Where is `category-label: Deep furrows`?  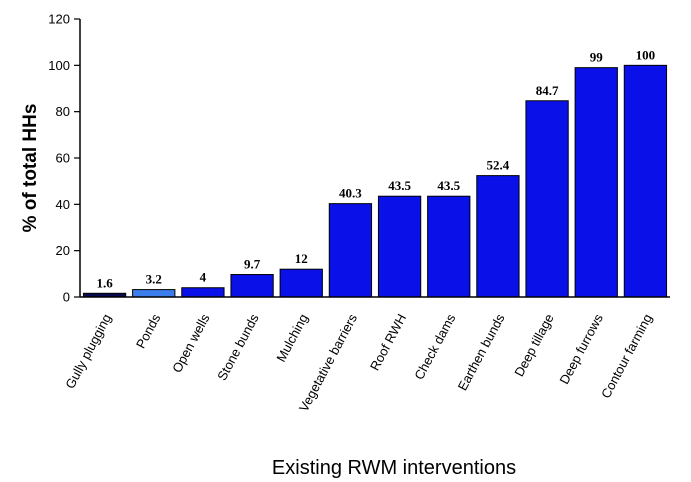
category-label: Deep furrows is located at coordinates (581, 349).